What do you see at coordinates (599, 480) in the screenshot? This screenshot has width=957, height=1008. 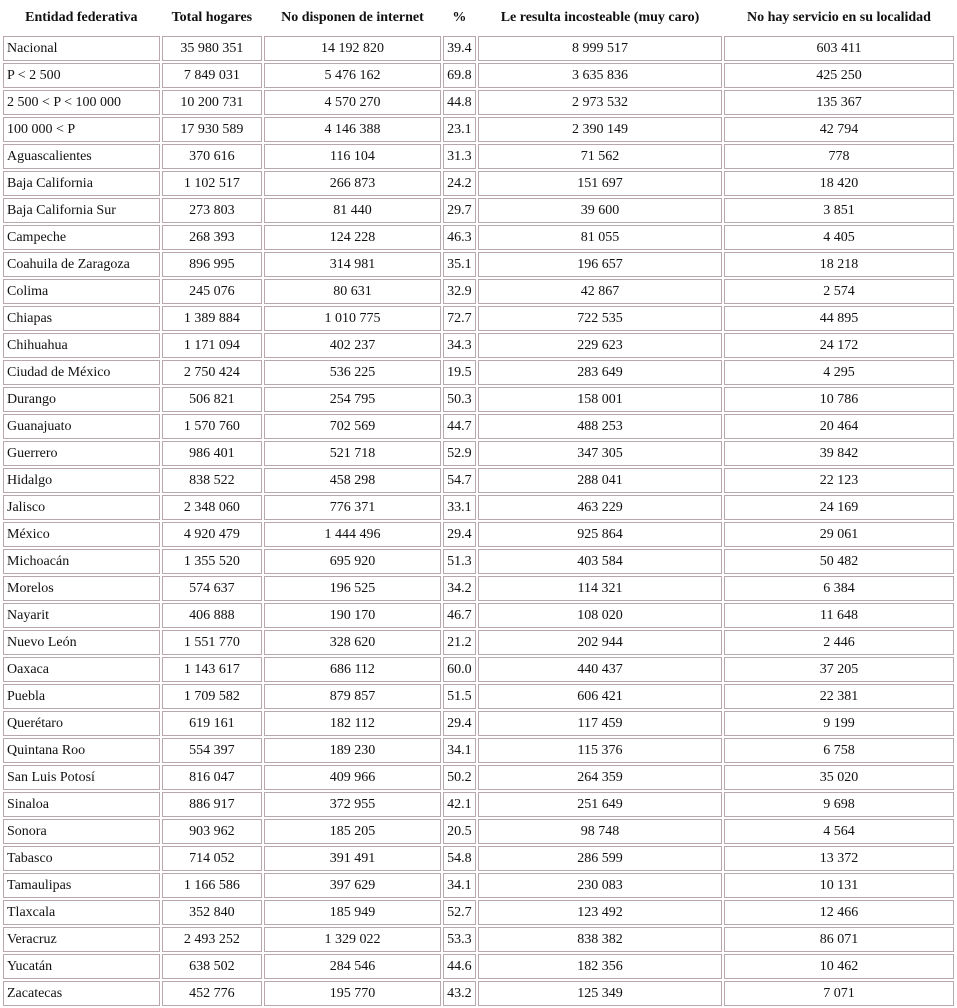 I see `data-cell: 288 041` at bounding box center [599, 480].